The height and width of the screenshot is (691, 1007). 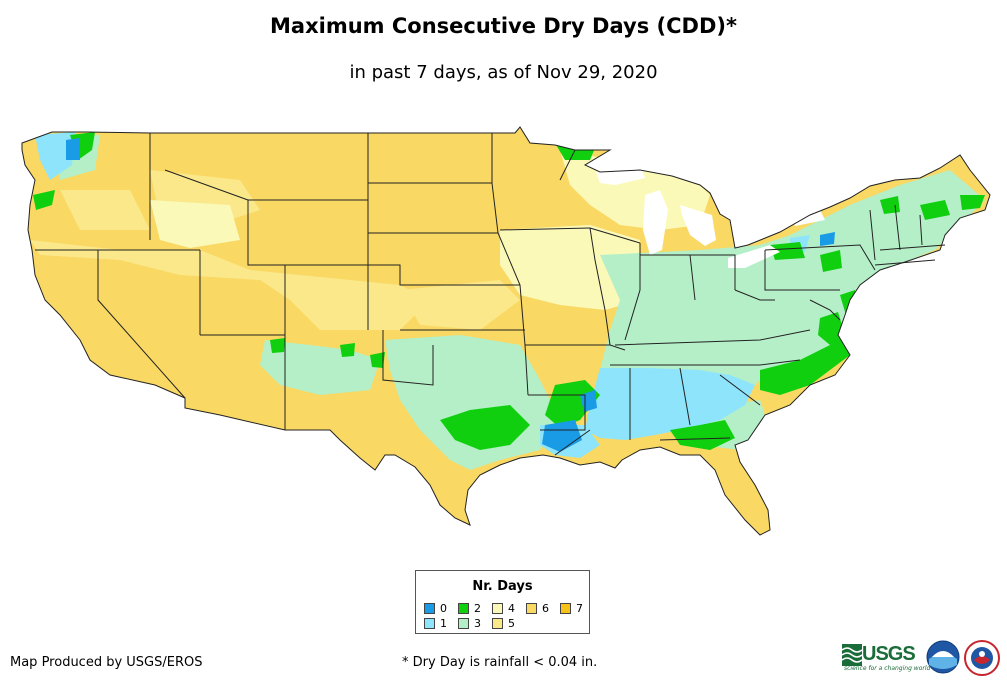 I want to click on usgs-logo: USGS, so click(x=889, y=654).